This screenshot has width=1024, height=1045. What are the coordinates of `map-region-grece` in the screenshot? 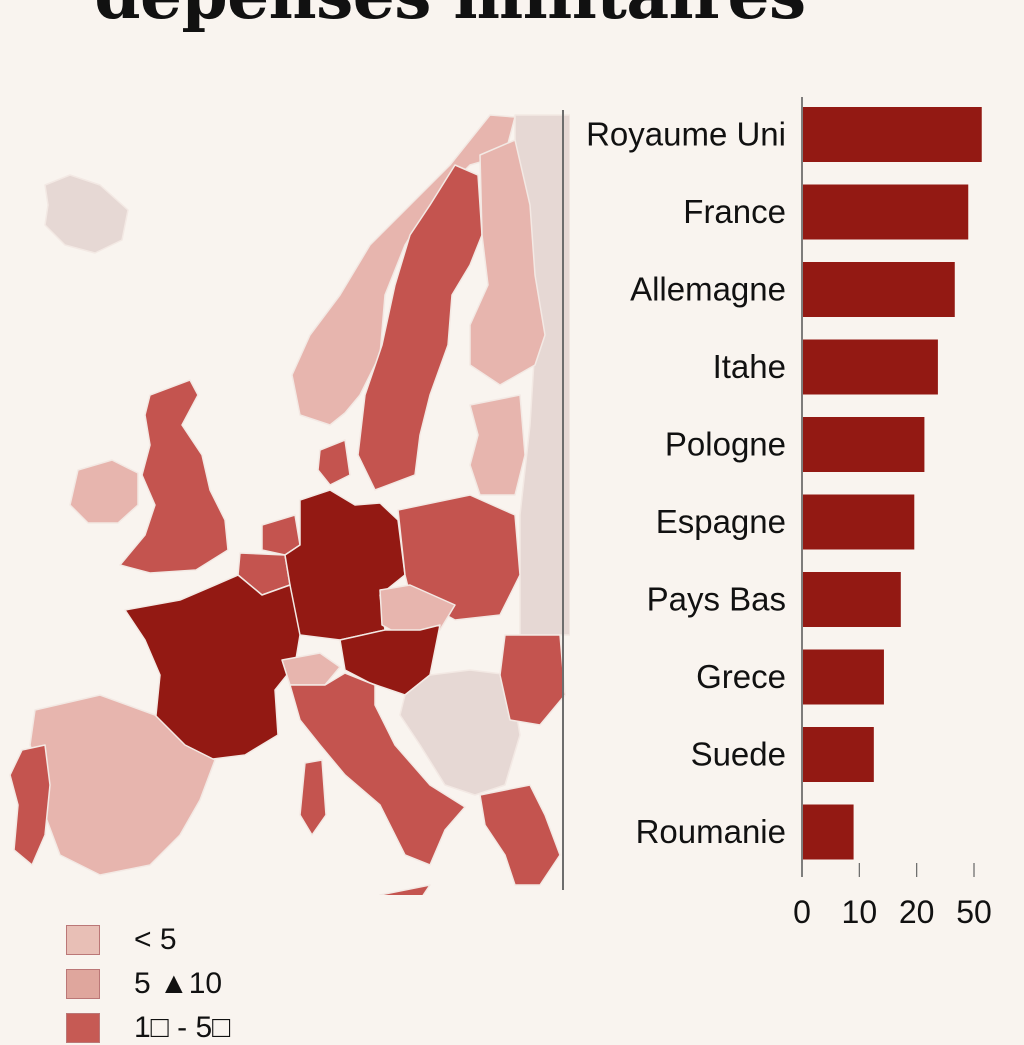 It's located at (520, 835).